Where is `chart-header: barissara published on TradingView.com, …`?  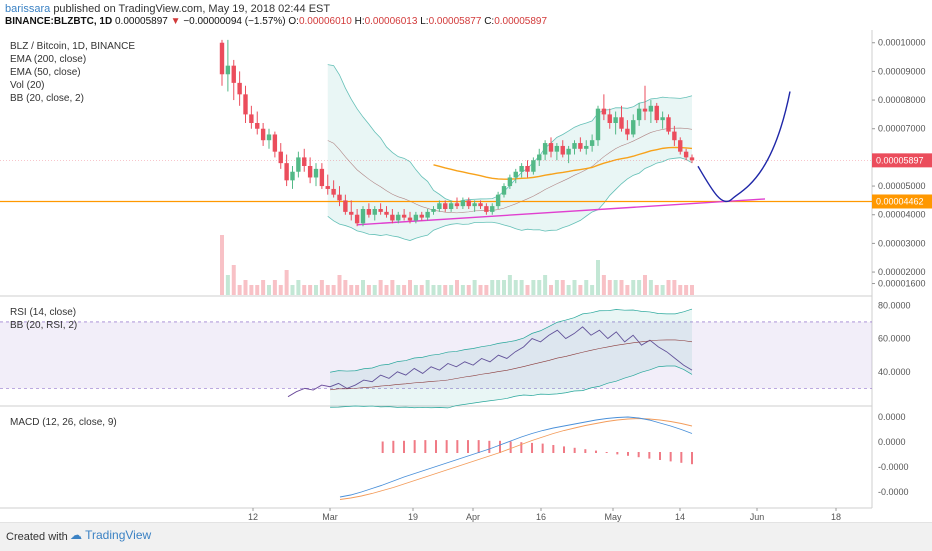
chart-header: barissara published on TradingView.com, … is located at coordinates (466, 15).